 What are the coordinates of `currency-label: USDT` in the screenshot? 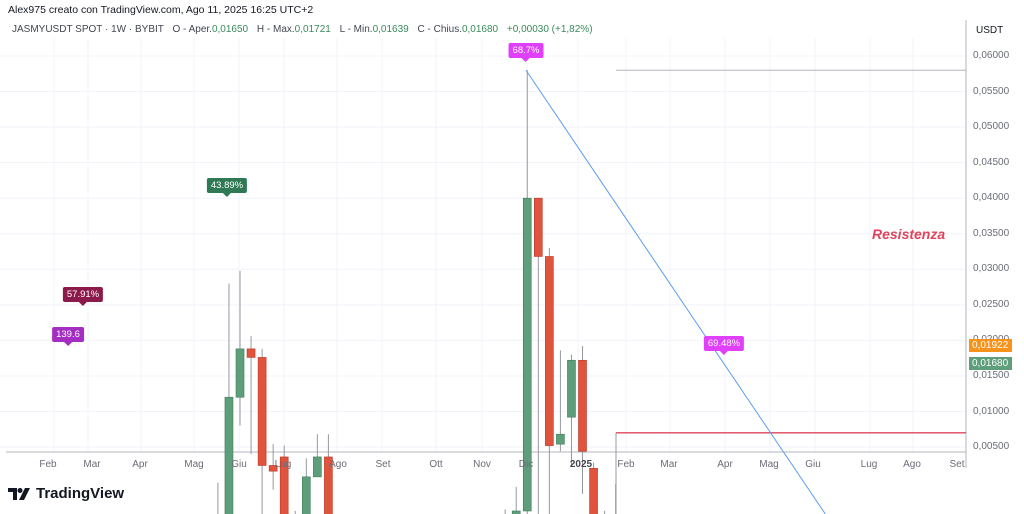 It's located at (990, 30).